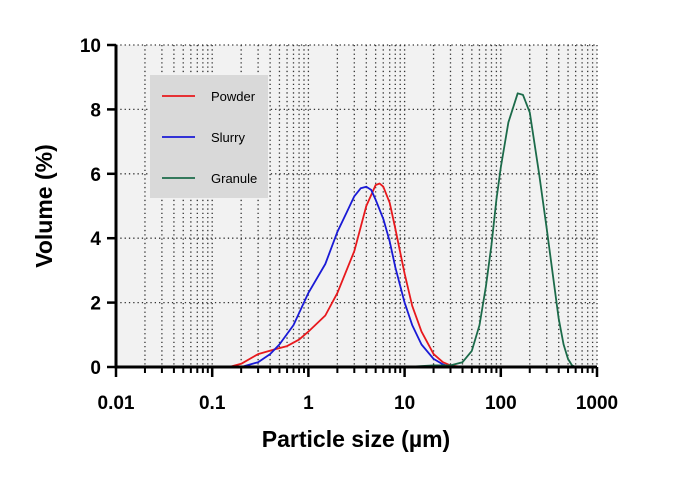 This screenshot has width=673, height=485. Describe the element at coordinates (356, 439) in the screenshot. I see `x-axis-title: Particle size (µm)` at that location.